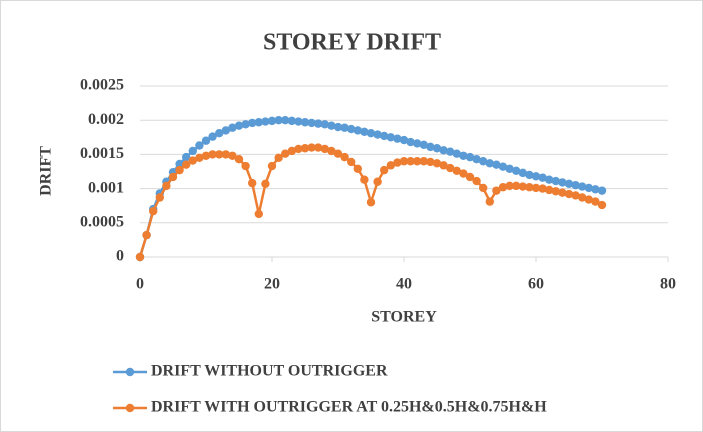 The height and width of the screenshot is (432, 703). Describe the element at coordinates (120, 256) in the screenshot. I see `y-tick-label: 0` at that location.